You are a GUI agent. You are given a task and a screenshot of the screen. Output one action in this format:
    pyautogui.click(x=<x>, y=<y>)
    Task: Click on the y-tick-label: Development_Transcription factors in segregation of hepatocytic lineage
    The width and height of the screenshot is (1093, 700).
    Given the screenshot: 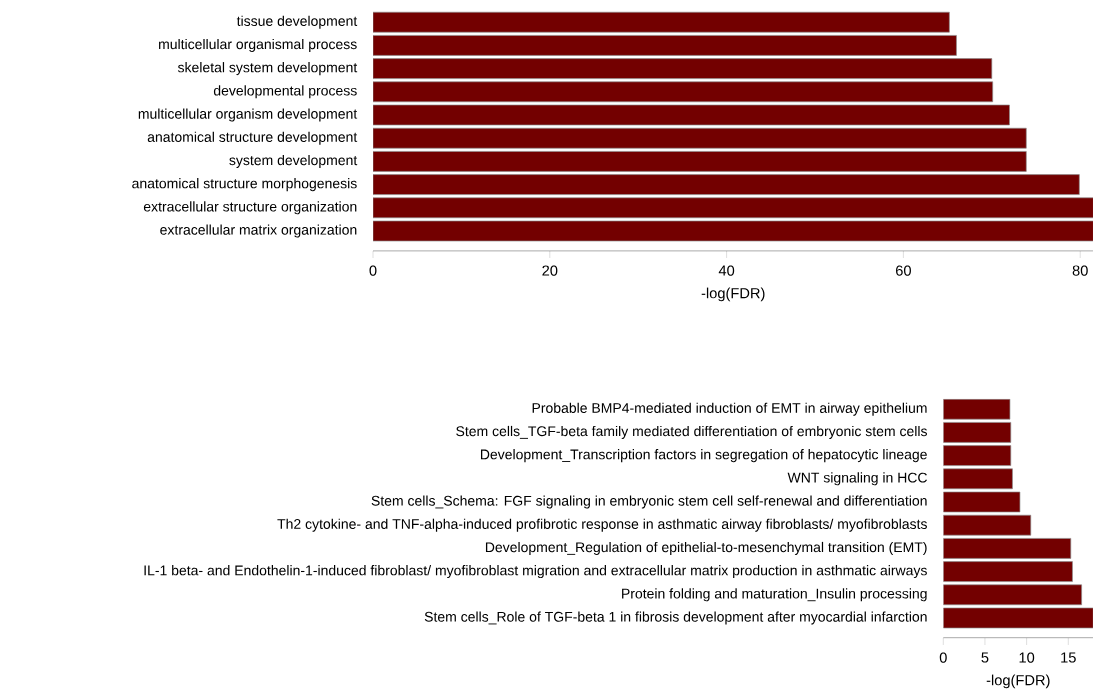 What is the action you would take?
    pyautogui.click(x=703, y=456)
    